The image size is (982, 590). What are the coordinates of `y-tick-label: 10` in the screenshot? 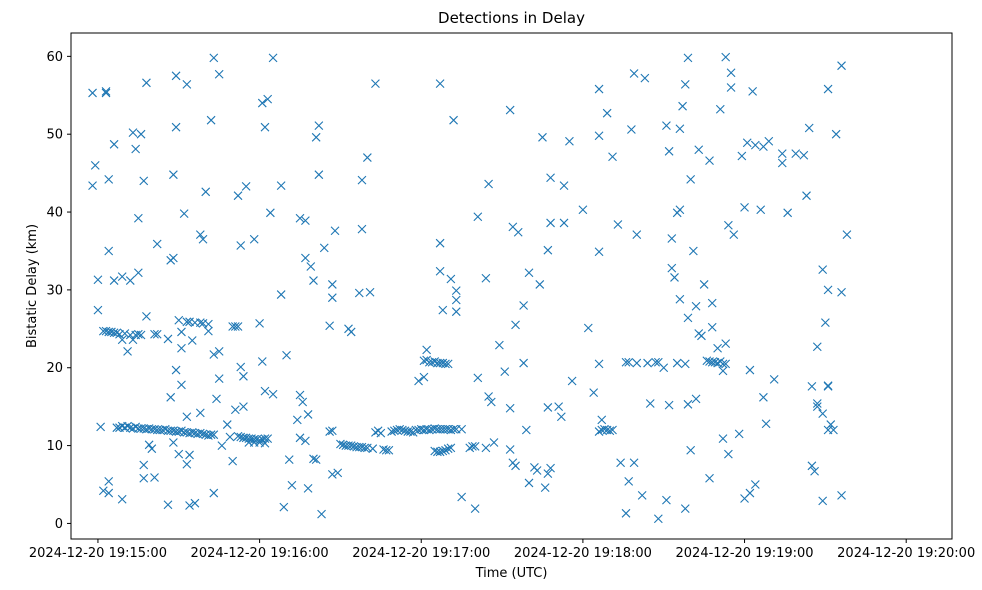 It's located at (54, 446).